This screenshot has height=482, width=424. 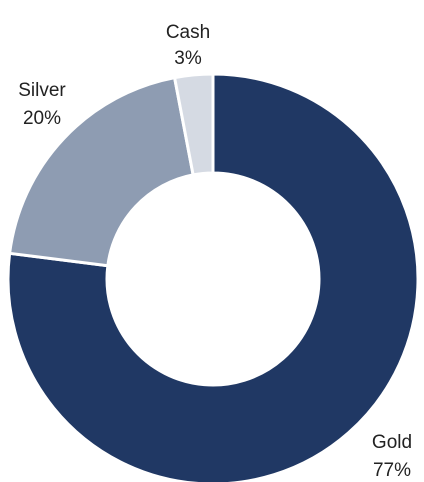 What do you see at coordinates (392, 470) in the screenshot?
I see `slice-percent-gold: 77%` at bounding box center [392, 470].